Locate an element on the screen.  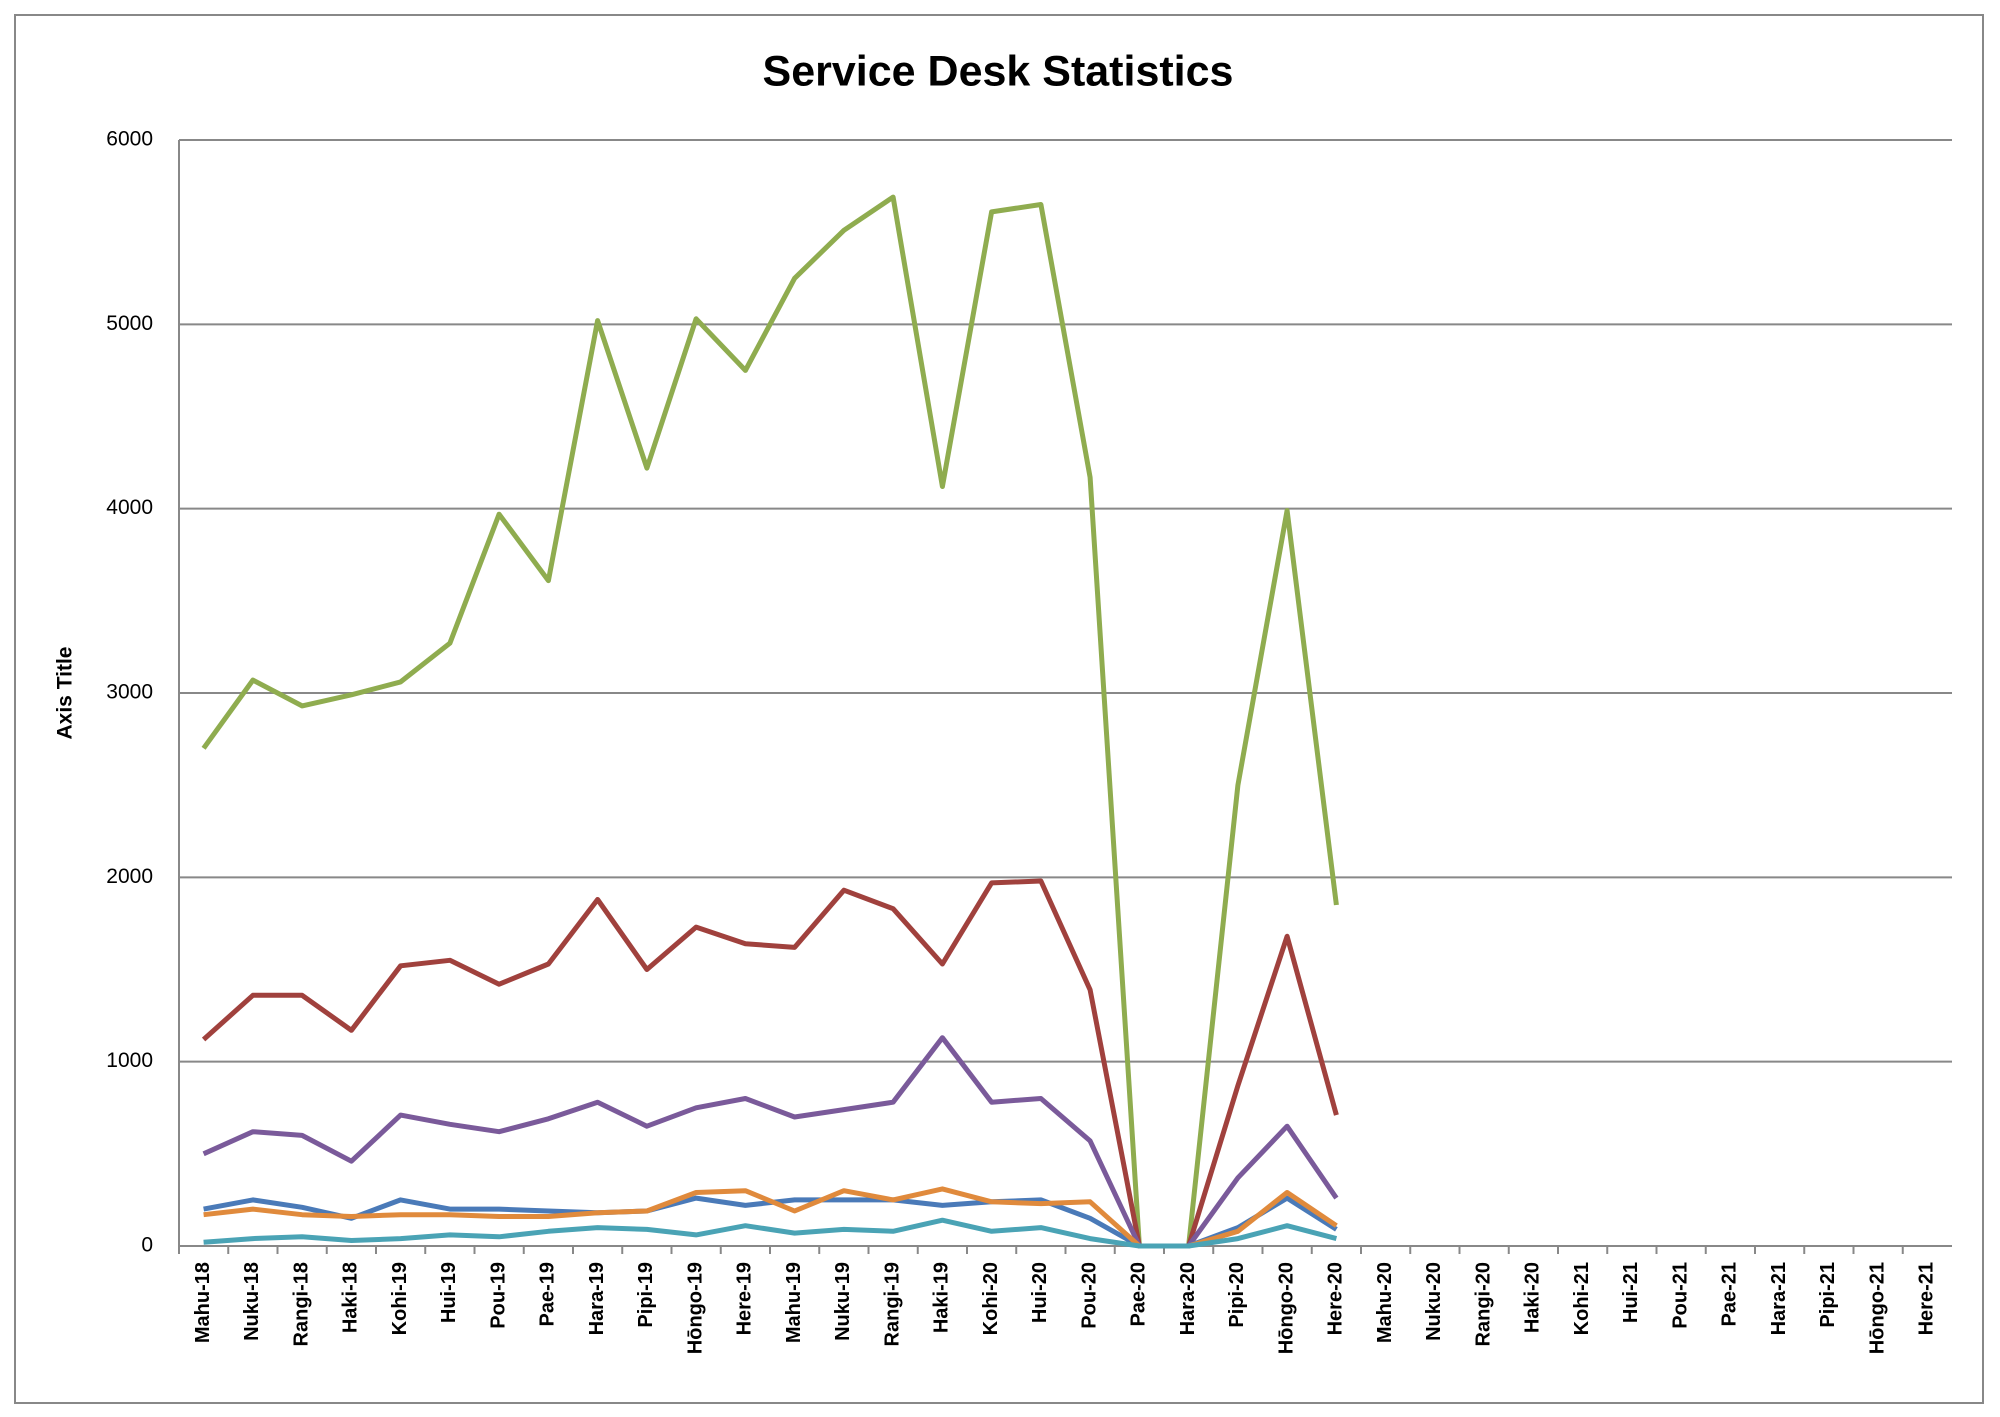
x-tick-label: Hui-19 is located at coordinates (449, 1292).